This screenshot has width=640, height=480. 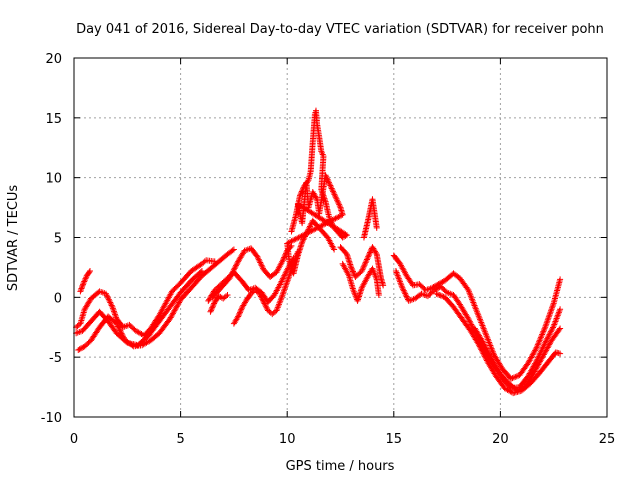 I want to click on y-tick-label: 20, so click(x=53, y=59).